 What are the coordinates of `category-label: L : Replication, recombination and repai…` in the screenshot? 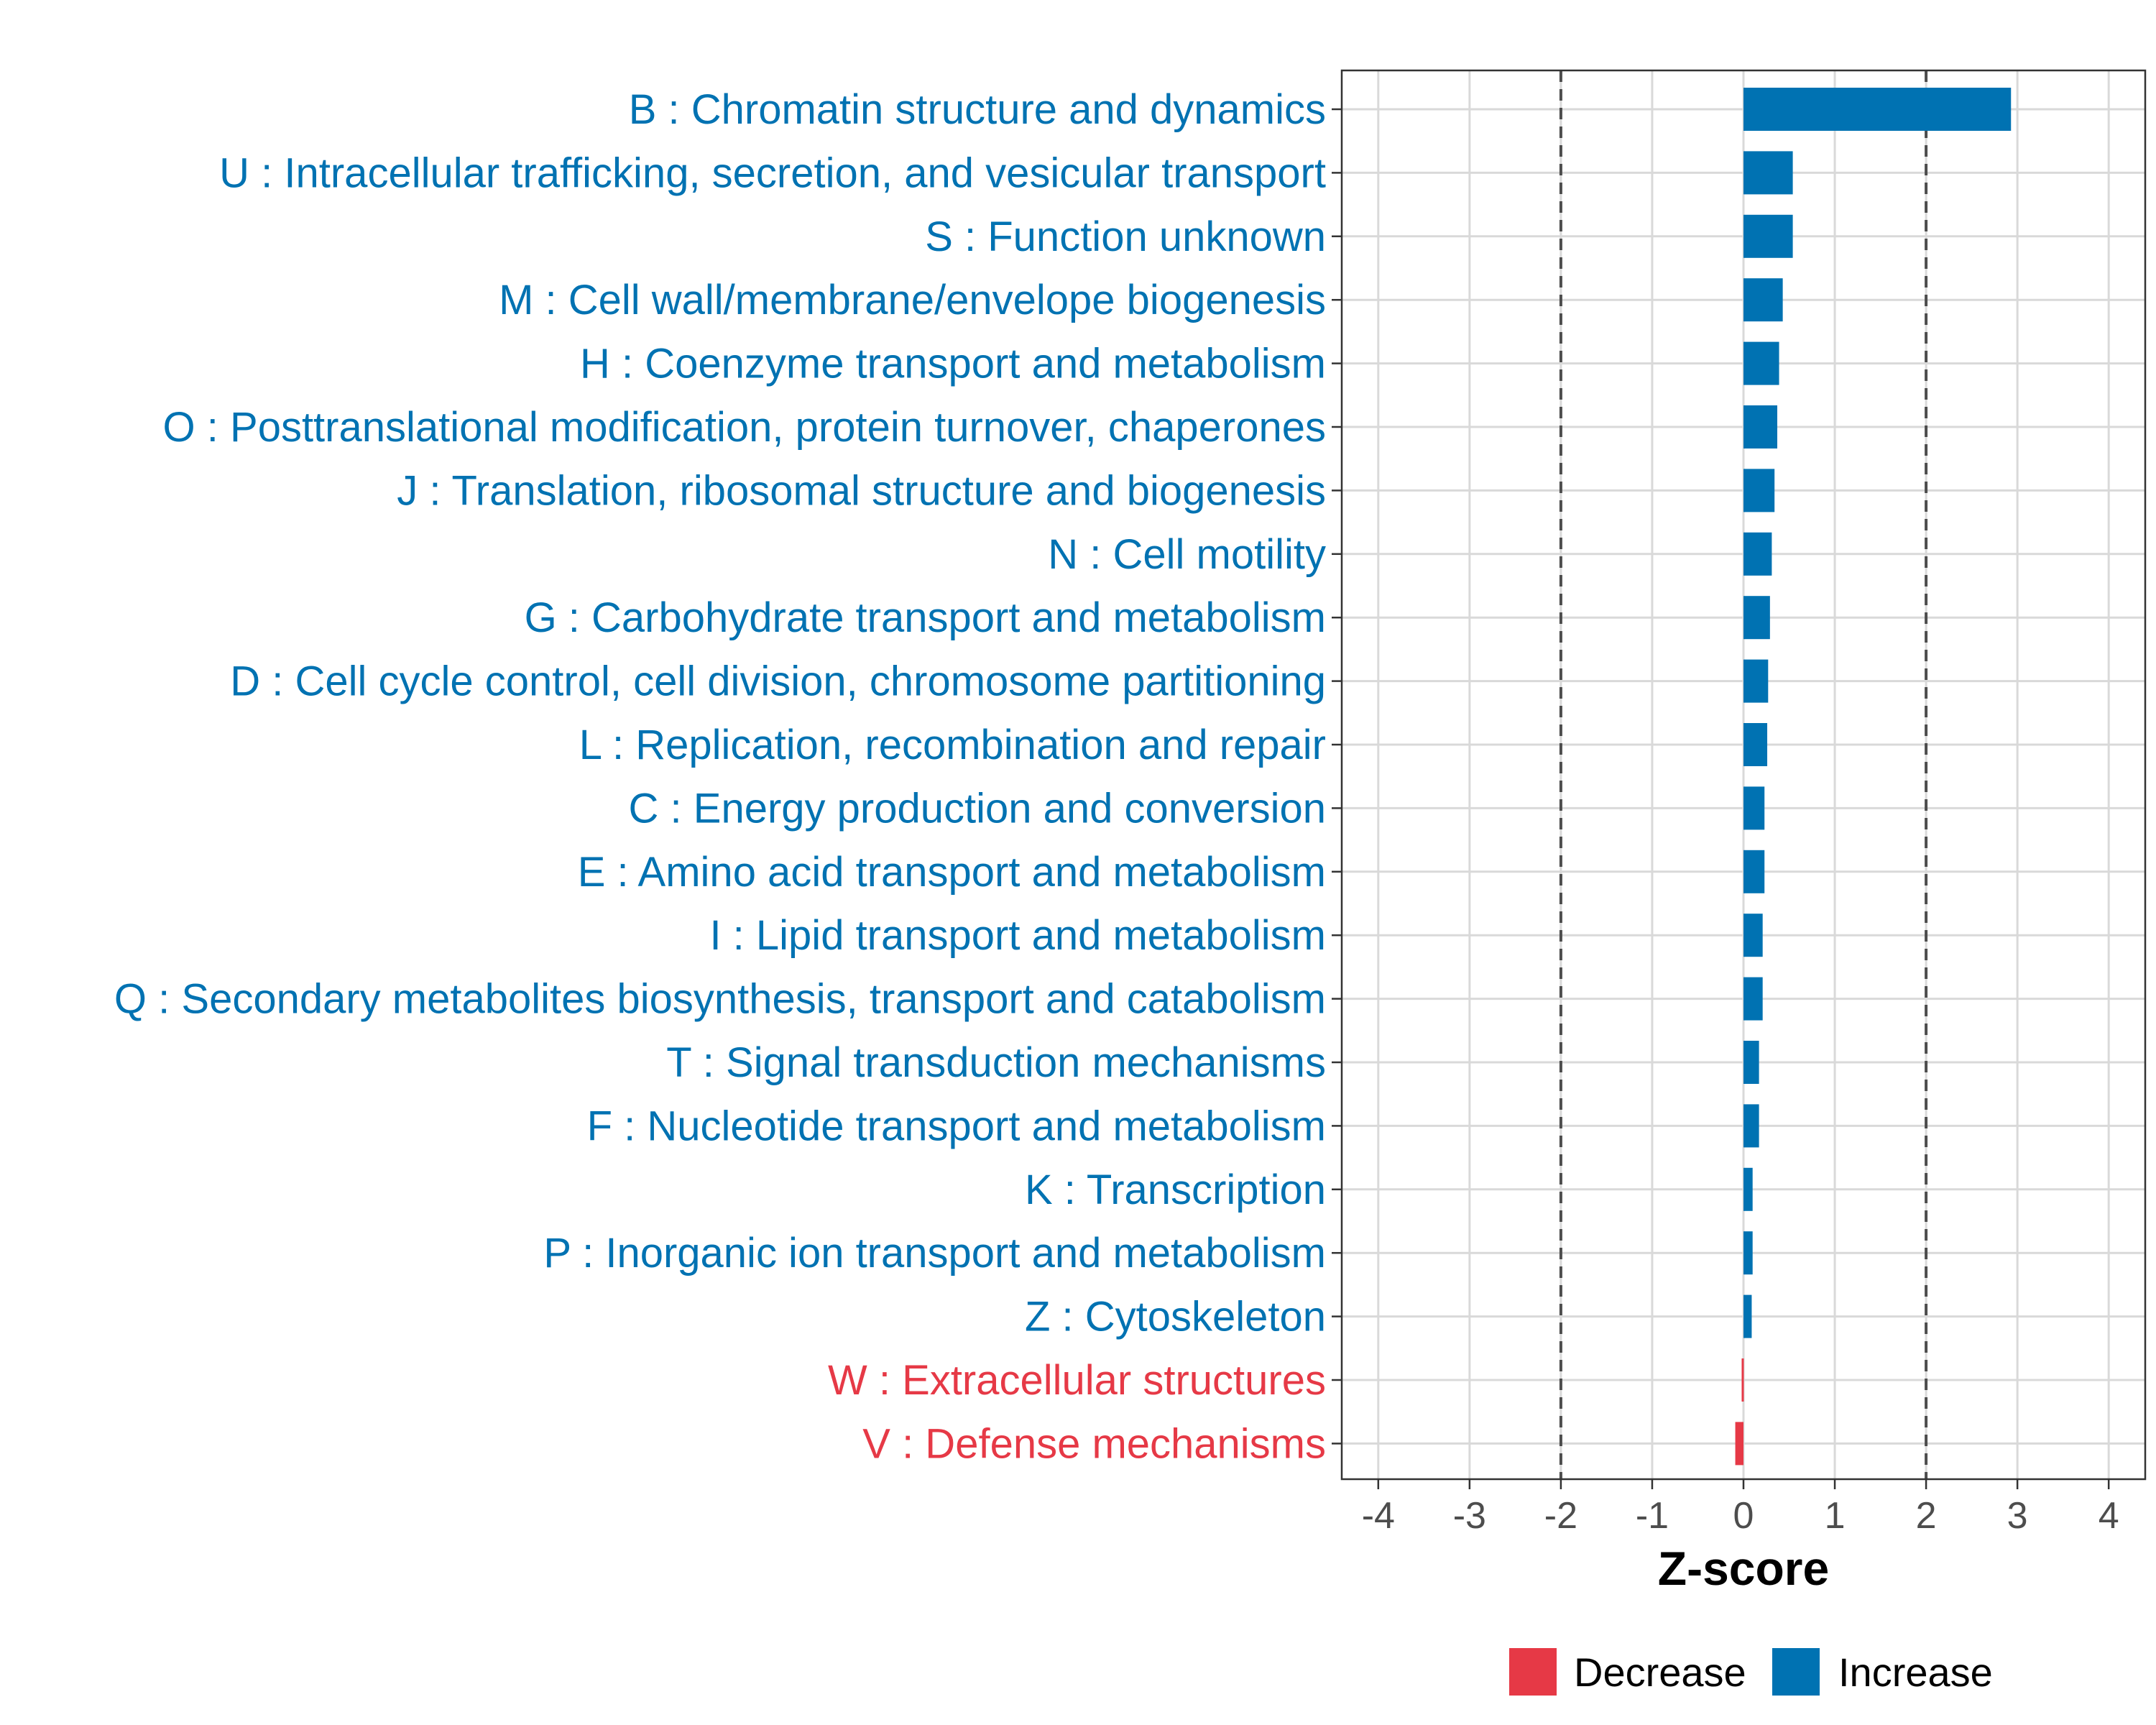 It's located at (952, 745).